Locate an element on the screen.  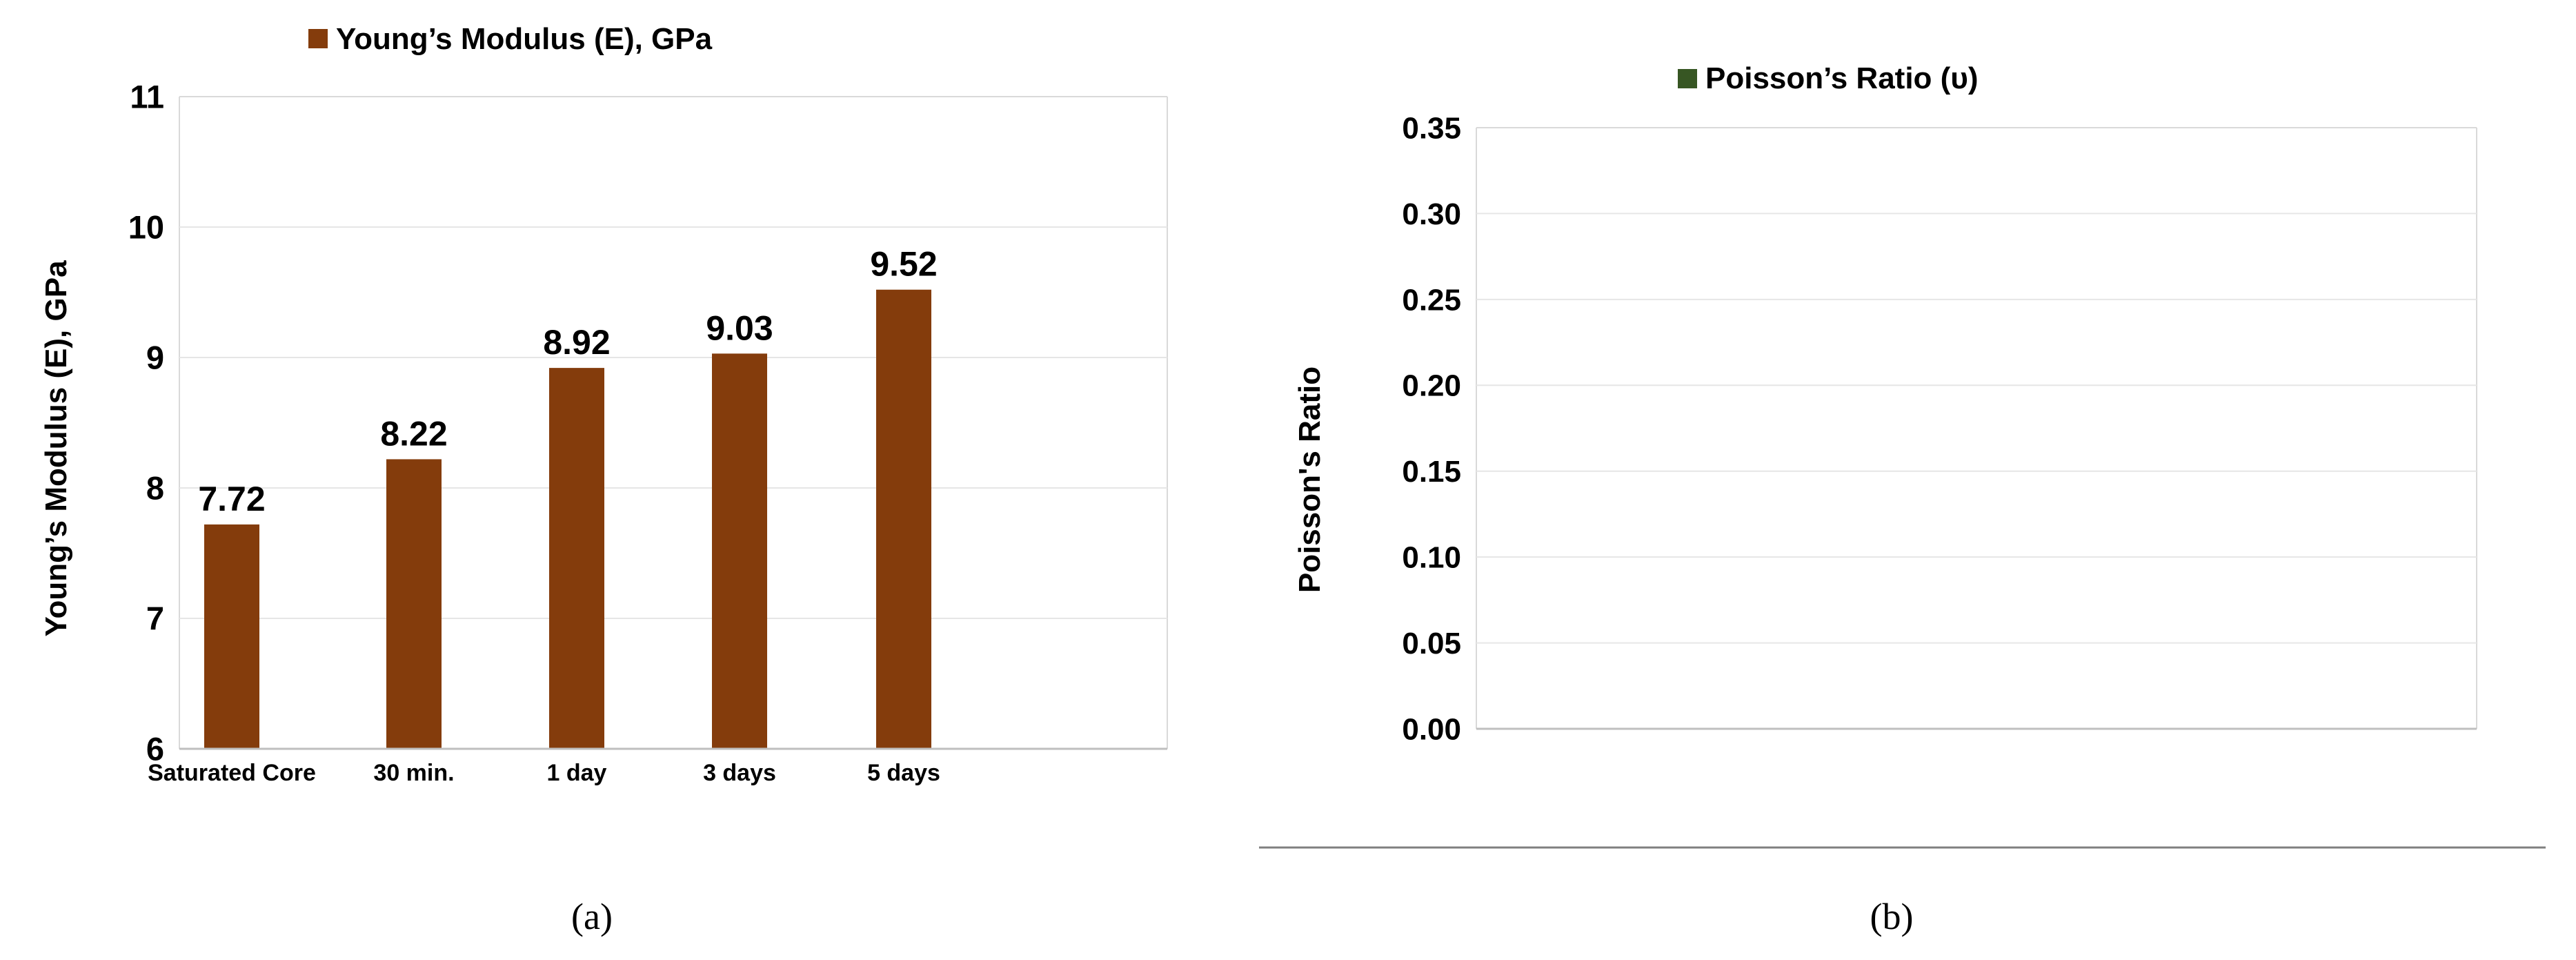
legend-label: Young’s Modulus (E), GPa is located at coordinates (524, 39).